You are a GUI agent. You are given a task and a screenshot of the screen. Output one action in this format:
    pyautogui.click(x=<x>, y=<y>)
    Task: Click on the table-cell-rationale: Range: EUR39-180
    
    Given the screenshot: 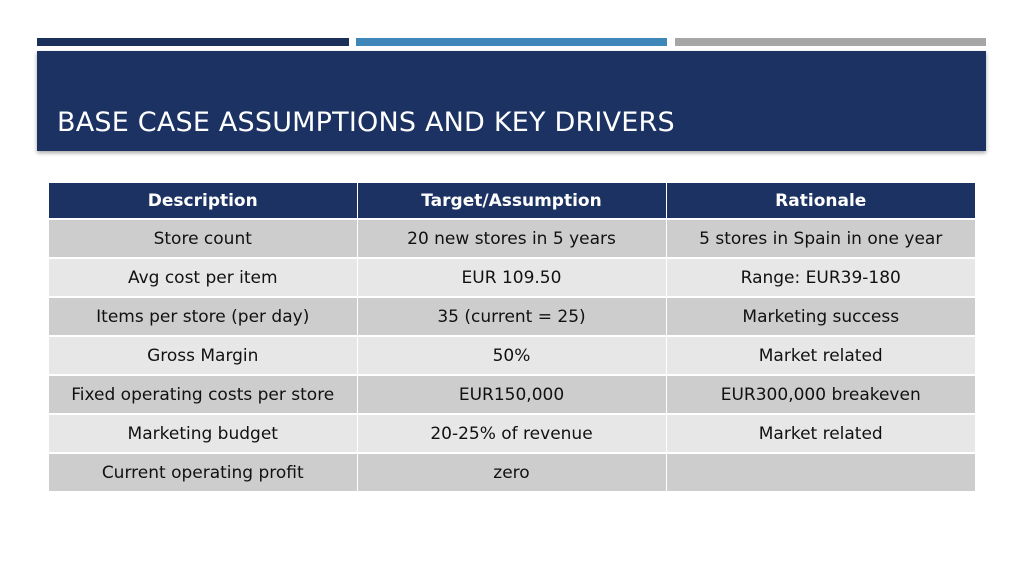 What is the action you would take?
    pyautogui.click(x=820, y=278)
    